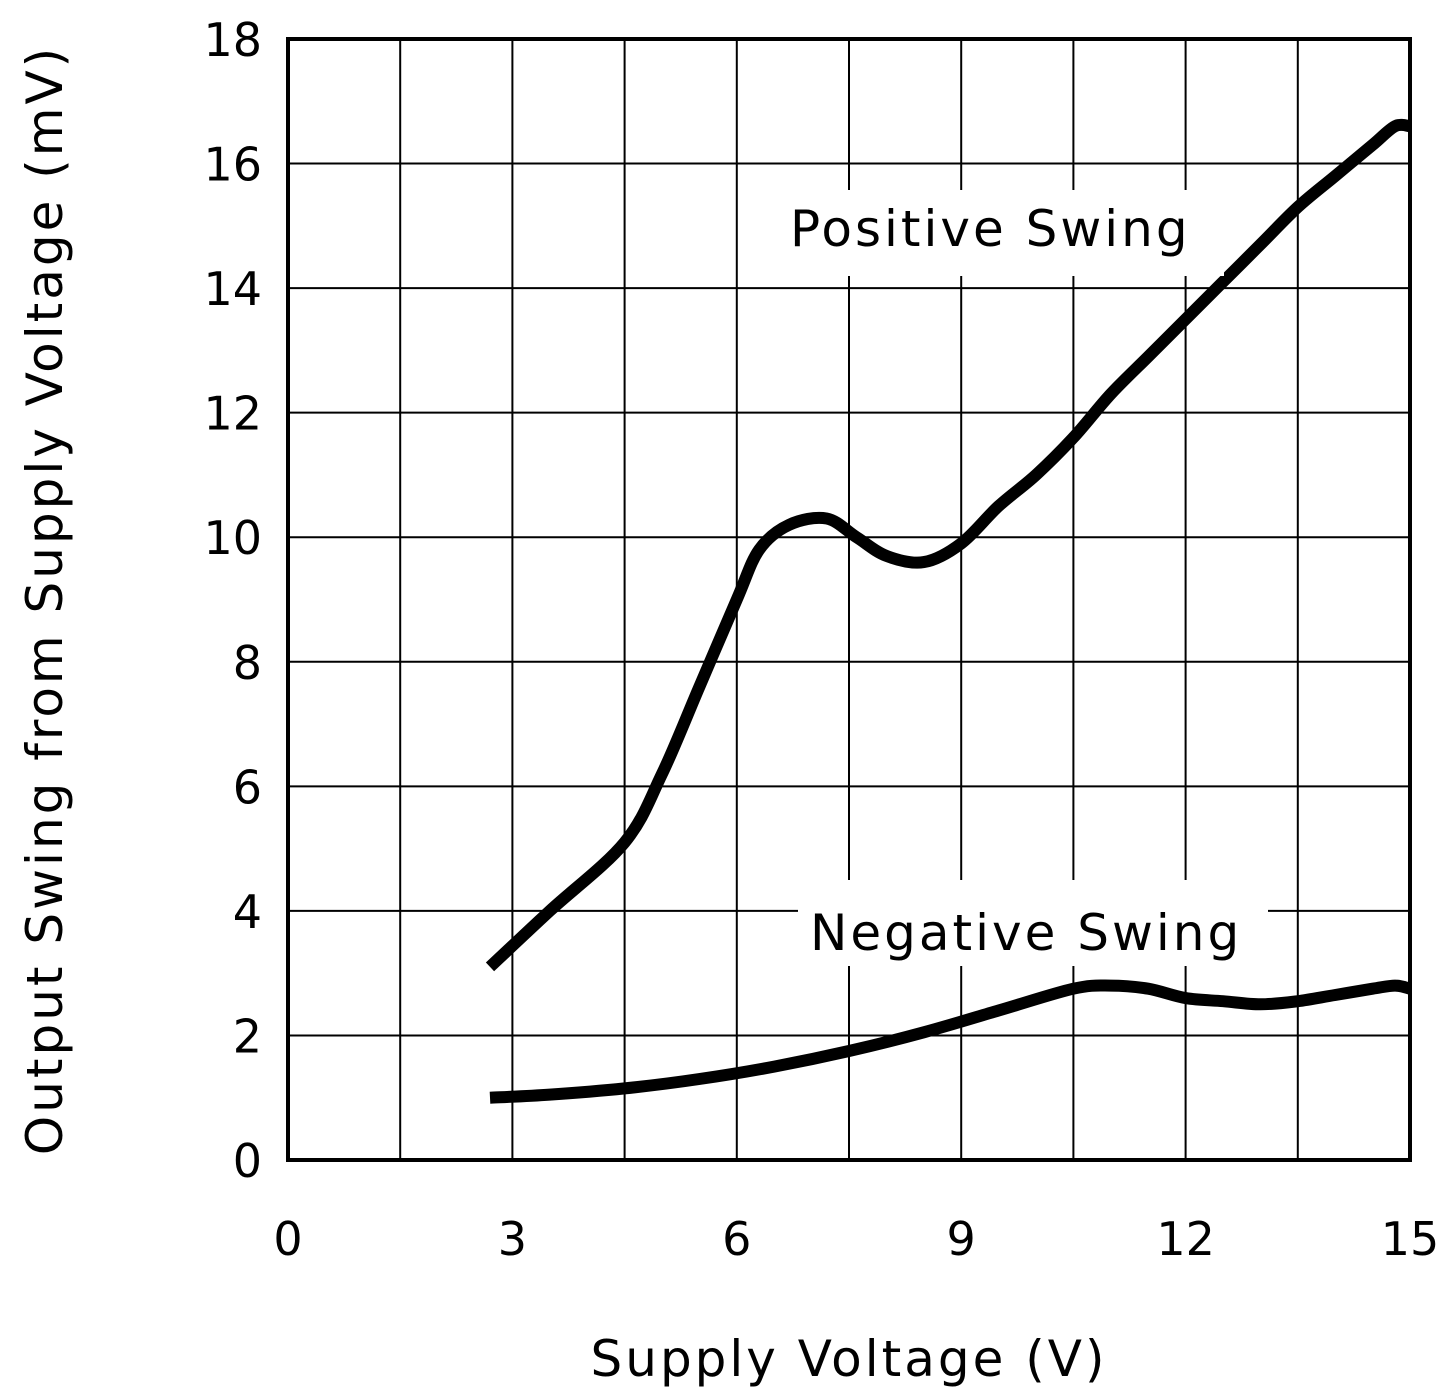 The width and height of the screenshot is (1438, 1393). What do you see at coordinates (736, 1239) in the screenshot?
I see `x-tick-label: 6` at bounding box center [736, 1239].